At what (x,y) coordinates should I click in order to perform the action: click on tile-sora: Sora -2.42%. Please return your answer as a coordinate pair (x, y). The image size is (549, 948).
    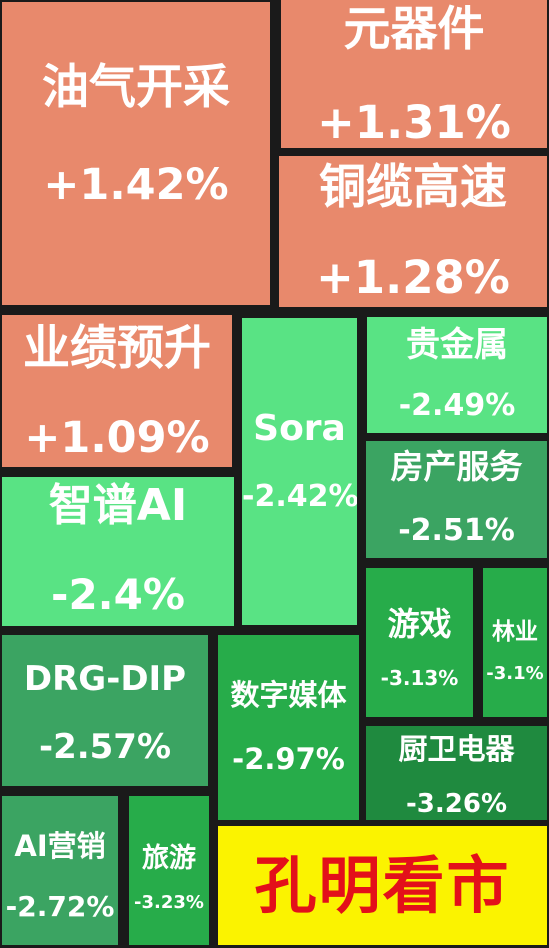
    Looking at the image, I should click on (299, 471).